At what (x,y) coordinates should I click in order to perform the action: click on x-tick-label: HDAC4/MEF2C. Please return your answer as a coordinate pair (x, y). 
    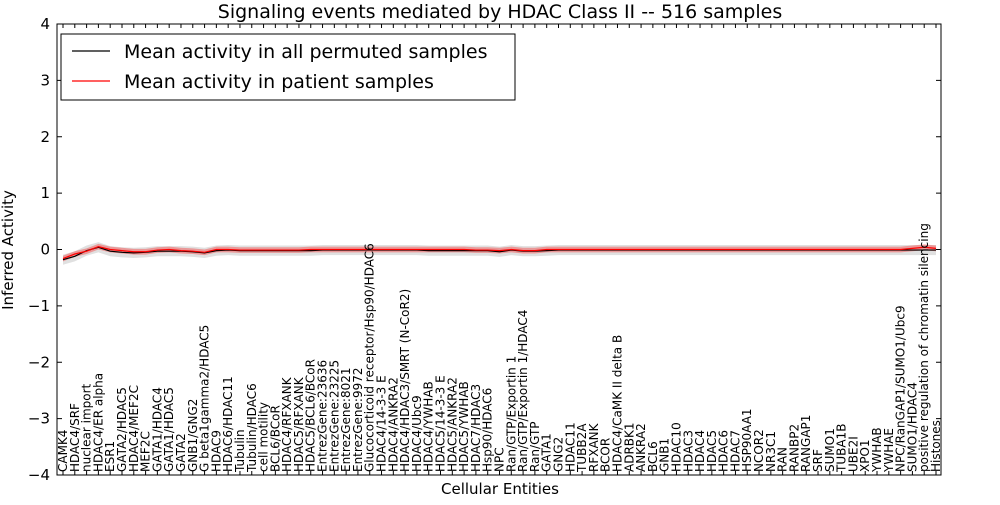
    Looking at the image, I should click on (134, 428).